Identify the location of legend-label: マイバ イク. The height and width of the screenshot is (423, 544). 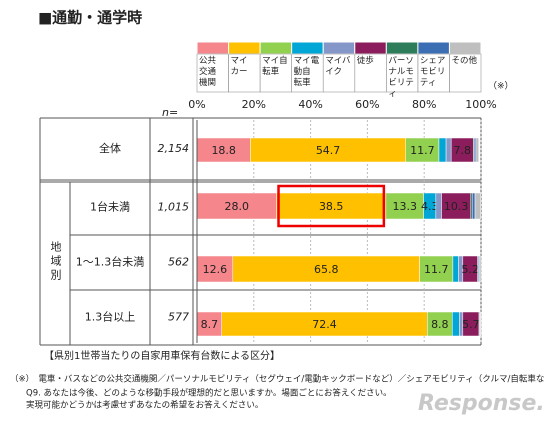
(338, 66).